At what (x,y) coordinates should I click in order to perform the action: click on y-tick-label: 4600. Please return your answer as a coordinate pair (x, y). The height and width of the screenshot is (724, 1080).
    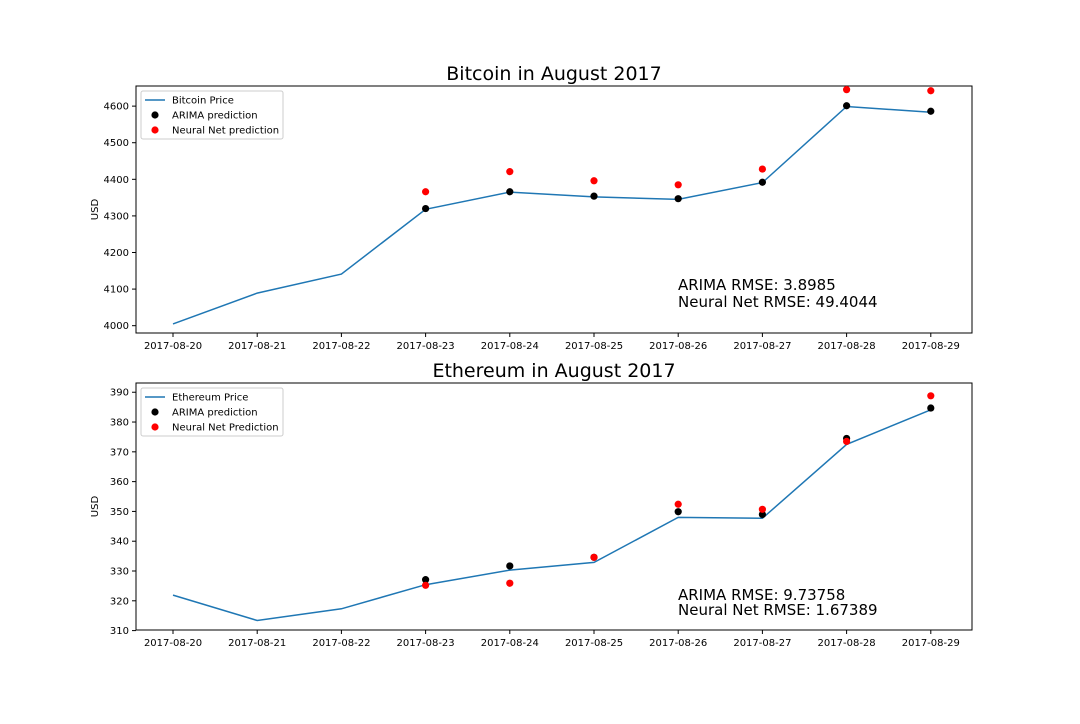
    Looking at the image, I should click on (116, 107).